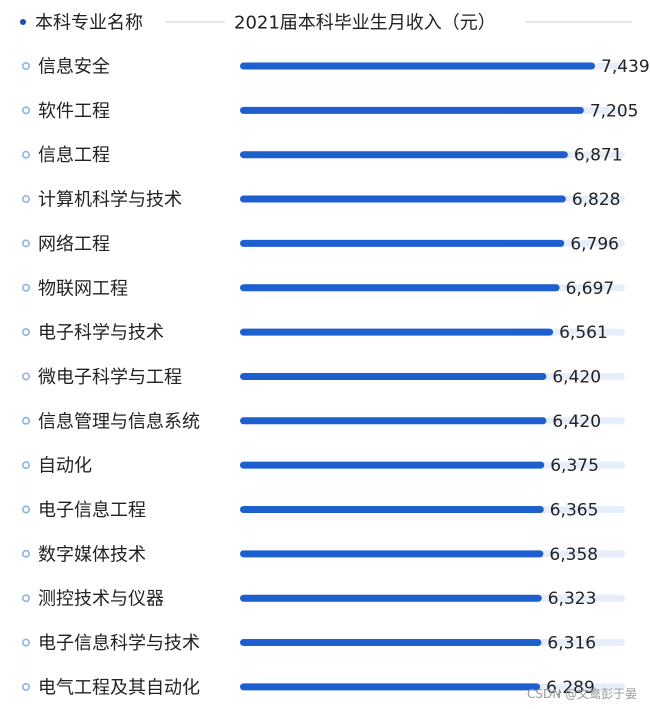 This screenshot has width=650, height=709. What do you see at coordinates (119, 687) in the screenshot?
I see `category-label: 电气工程及其自动化` at bounding box center [119, 687].